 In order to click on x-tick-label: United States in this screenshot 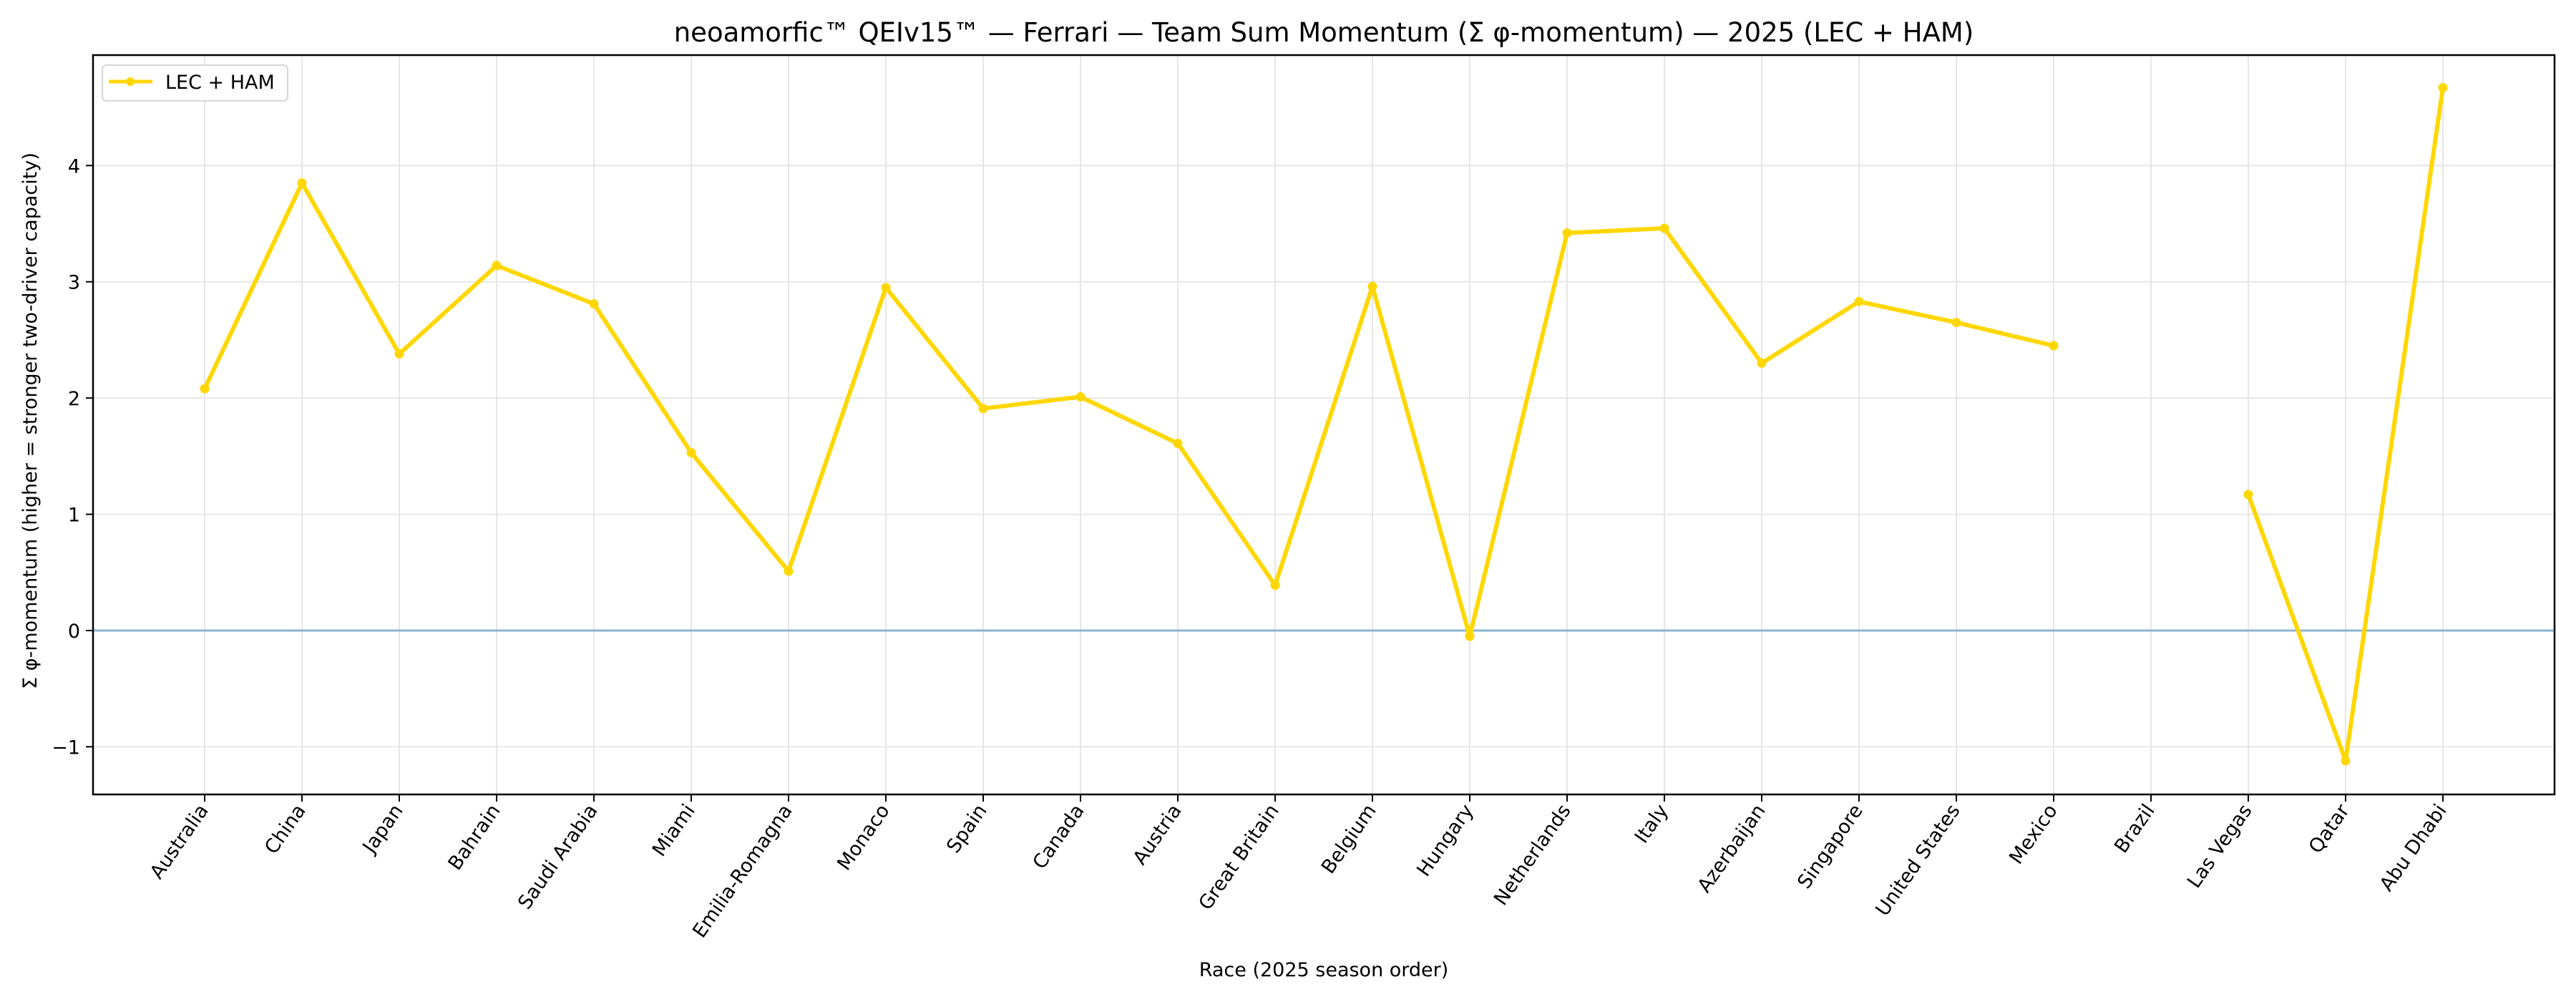, I will do `click(1917, 860)`.